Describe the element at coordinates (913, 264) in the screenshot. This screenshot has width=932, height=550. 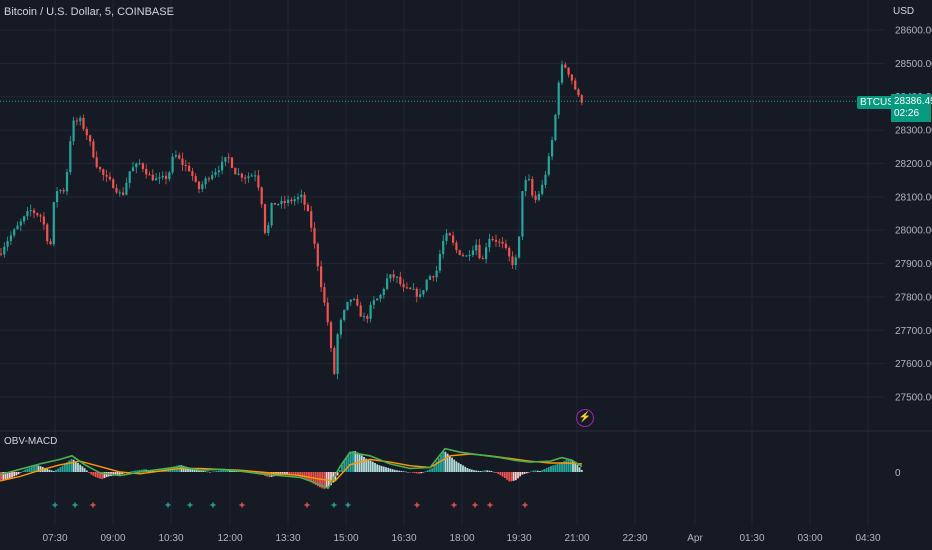
I see `price-tick-label: 27900.00` at that location.